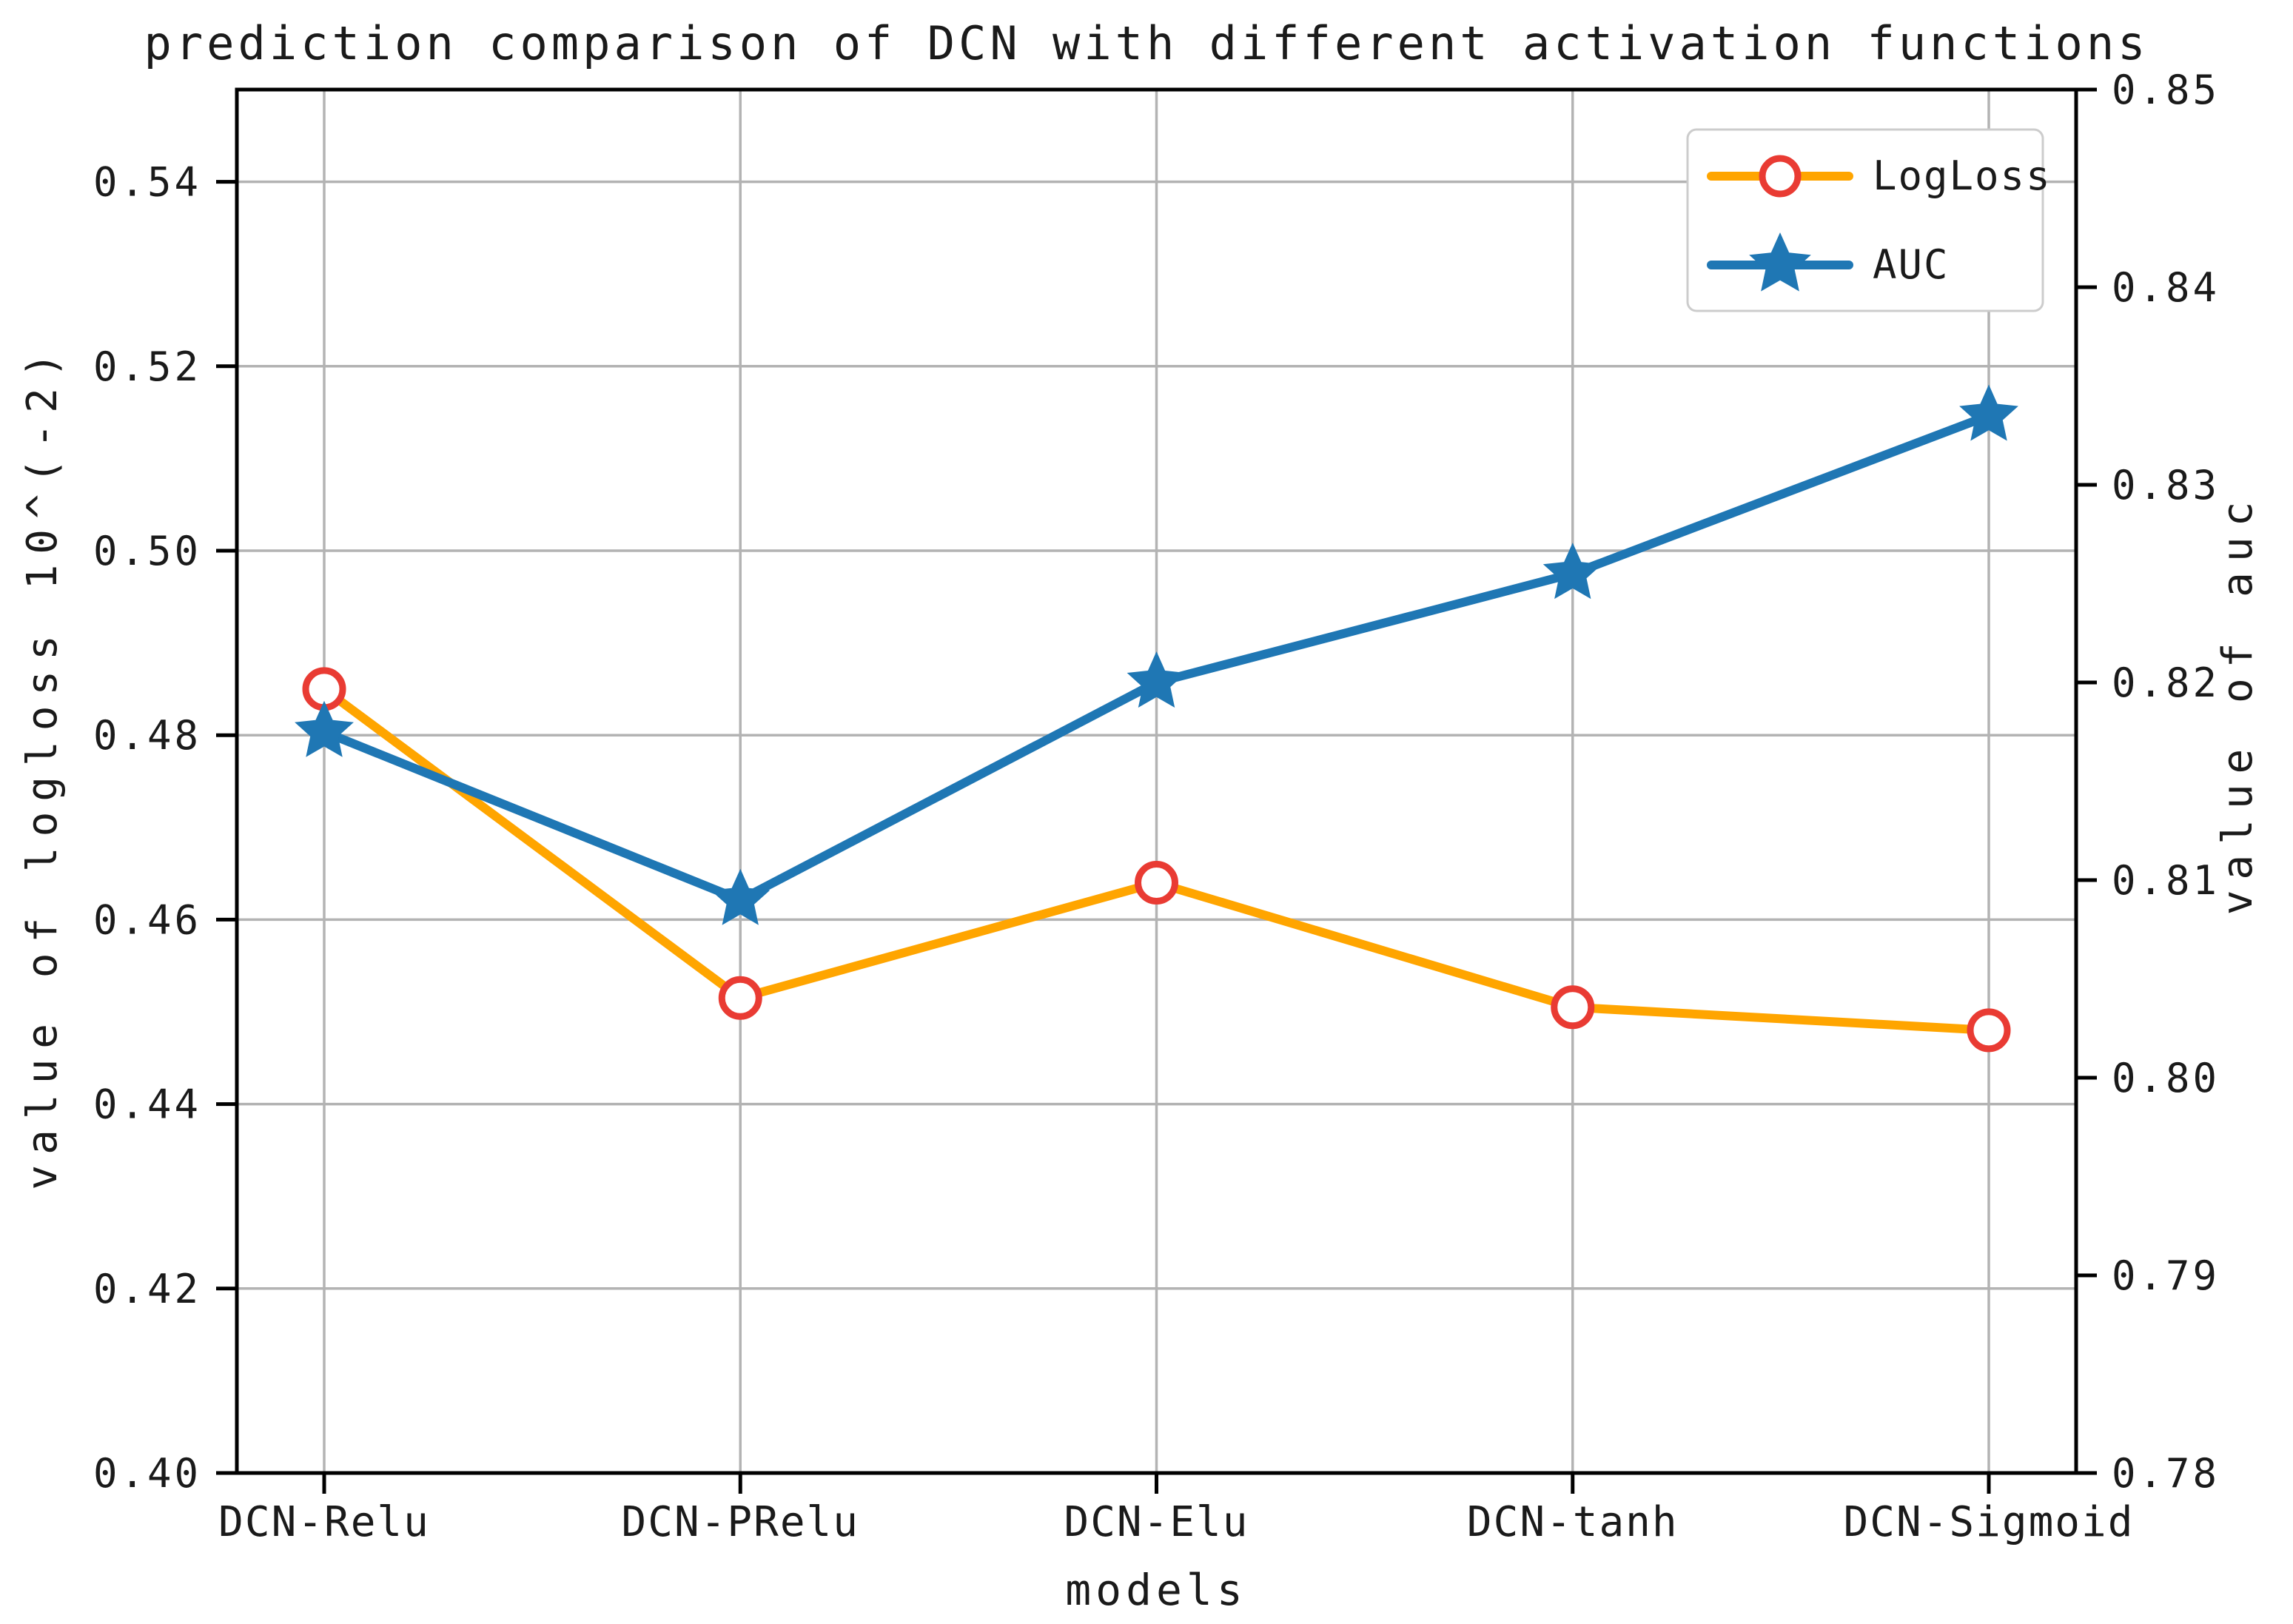 The height and width of the screenshot is (1624, 2293). Describe the element at coordinates (1989, 1522) in the screenshot. I see `x-tick-label: DCN-Sigmoid` at that location.